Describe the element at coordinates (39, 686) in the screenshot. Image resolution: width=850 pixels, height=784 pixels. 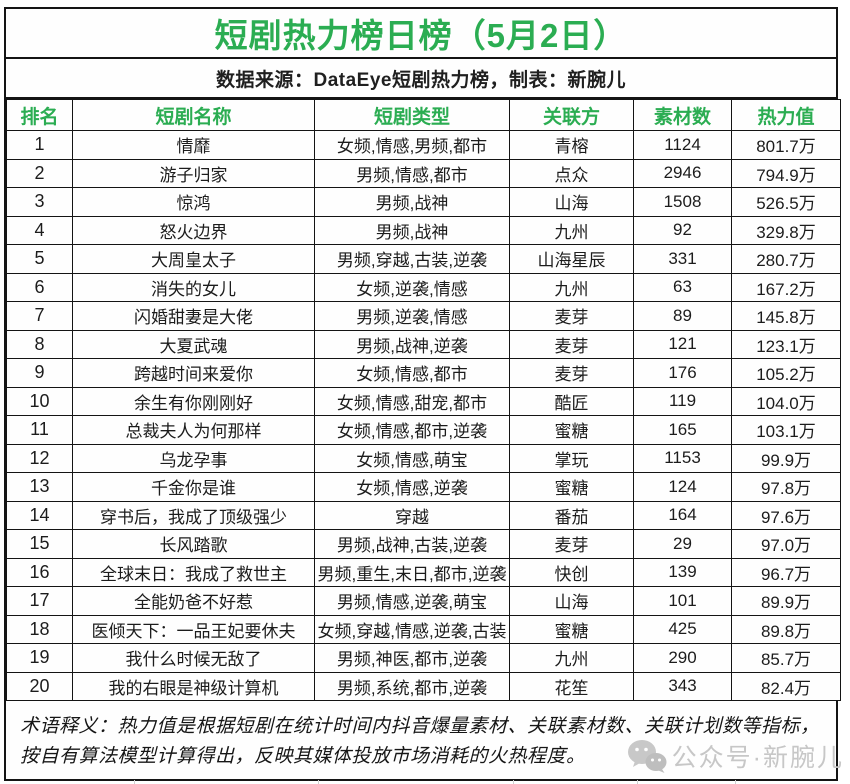
I see `rank-cell: 20` at that location.